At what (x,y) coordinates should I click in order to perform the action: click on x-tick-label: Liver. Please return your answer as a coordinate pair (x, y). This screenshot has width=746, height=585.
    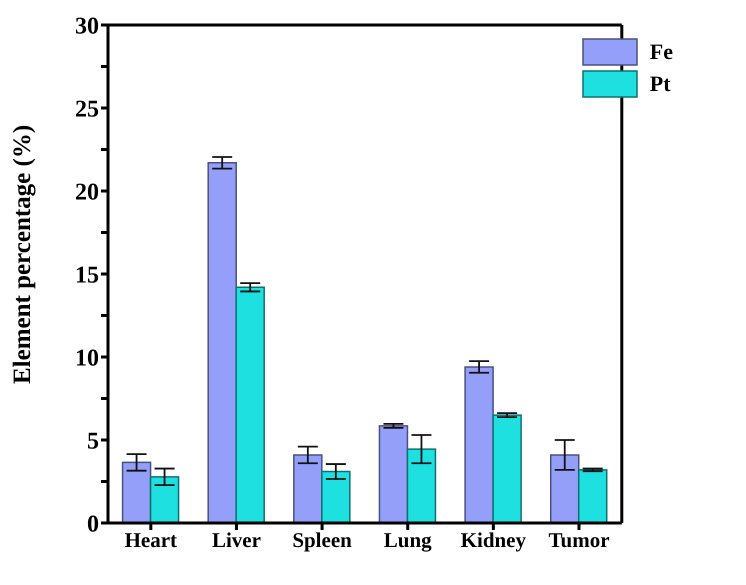
    Looking at the image, I should click on (236, 540).